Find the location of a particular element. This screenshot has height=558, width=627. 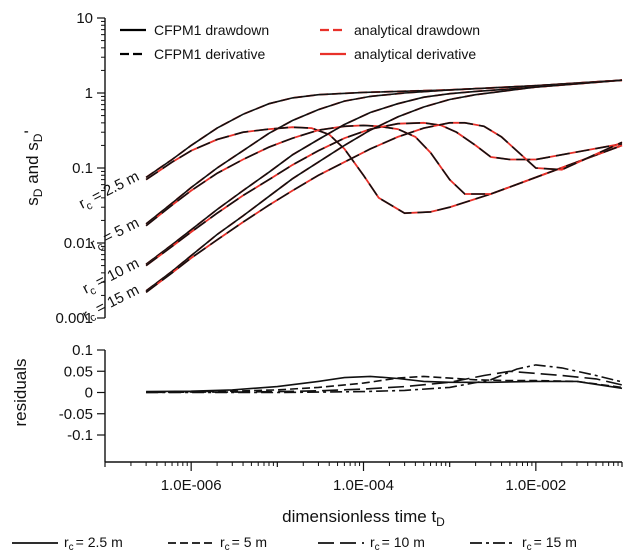

x-axis-label: dimensionless time tD is located at coordinates (363, 518).